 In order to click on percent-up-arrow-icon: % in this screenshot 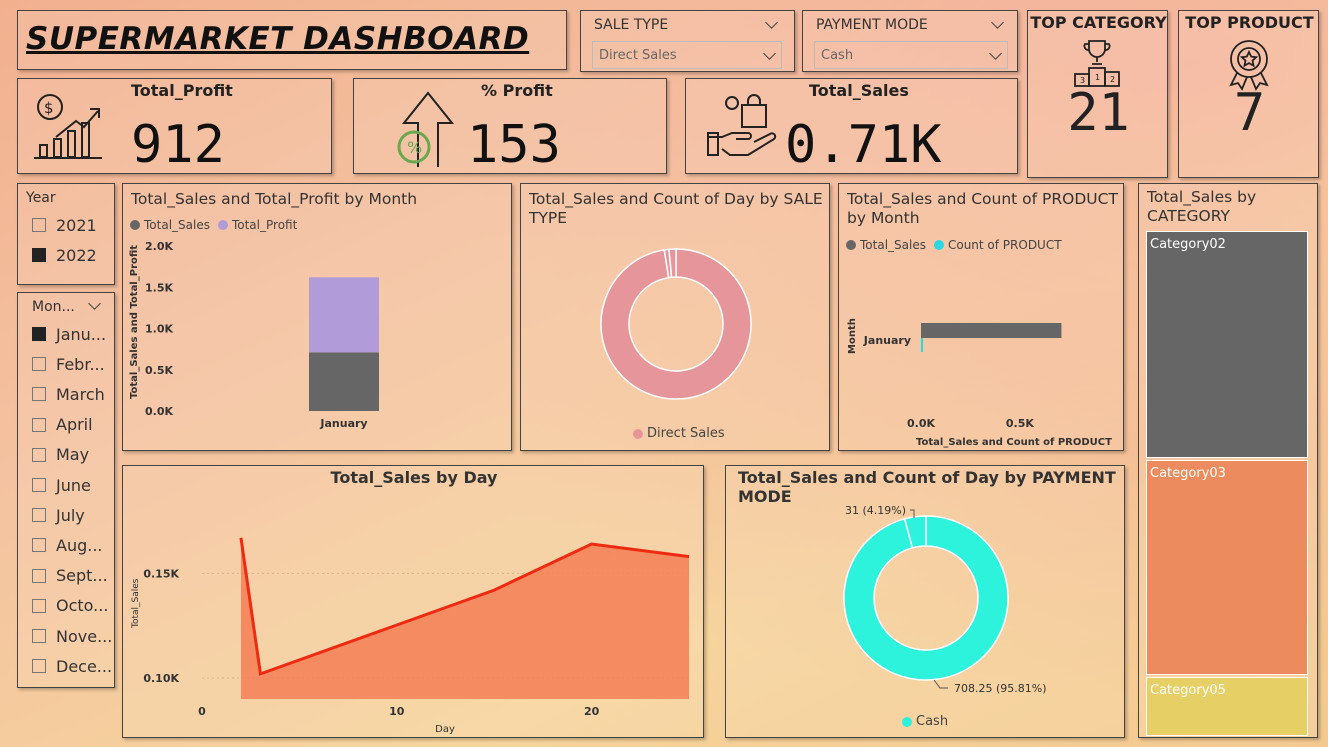, I will do `click(426, 129)`.